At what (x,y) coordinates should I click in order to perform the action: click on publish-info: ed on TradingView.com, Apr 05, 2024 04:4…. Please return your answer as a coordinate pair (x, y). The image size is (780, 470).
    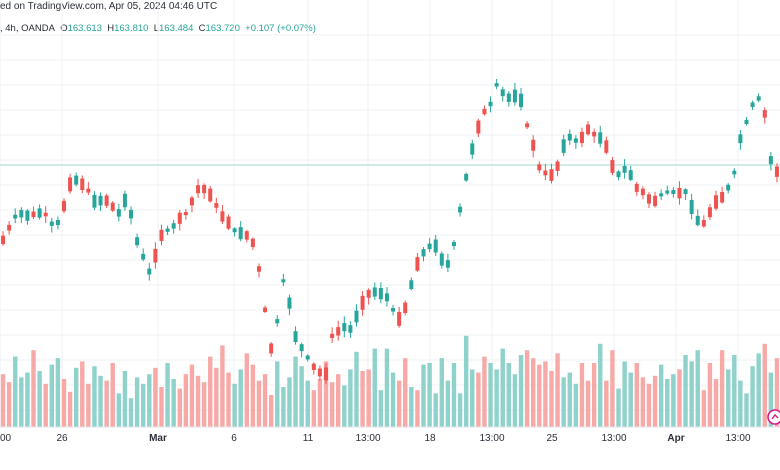
    Looking at the image, I should click on (109, 6).